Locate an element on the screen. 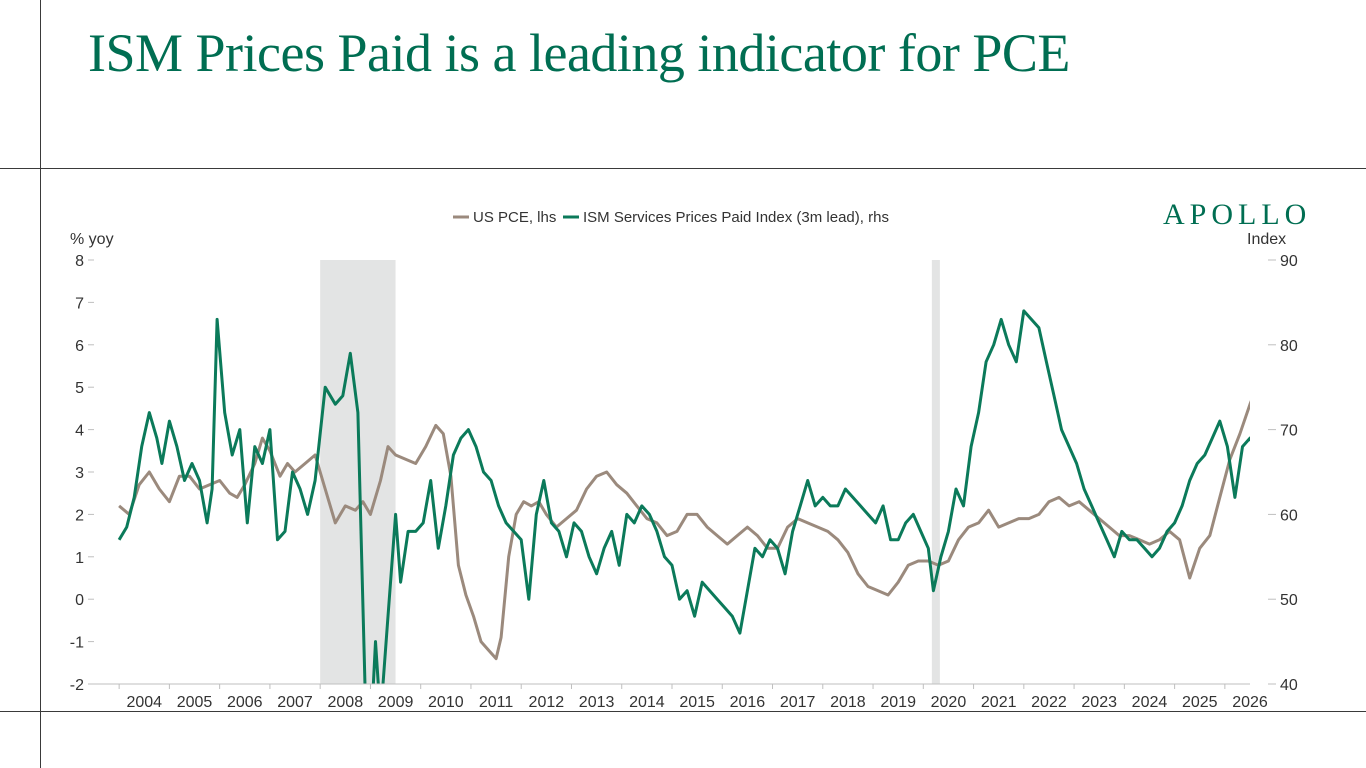  apollo-logo: APOLLO is located at coordinates (1237, 214).